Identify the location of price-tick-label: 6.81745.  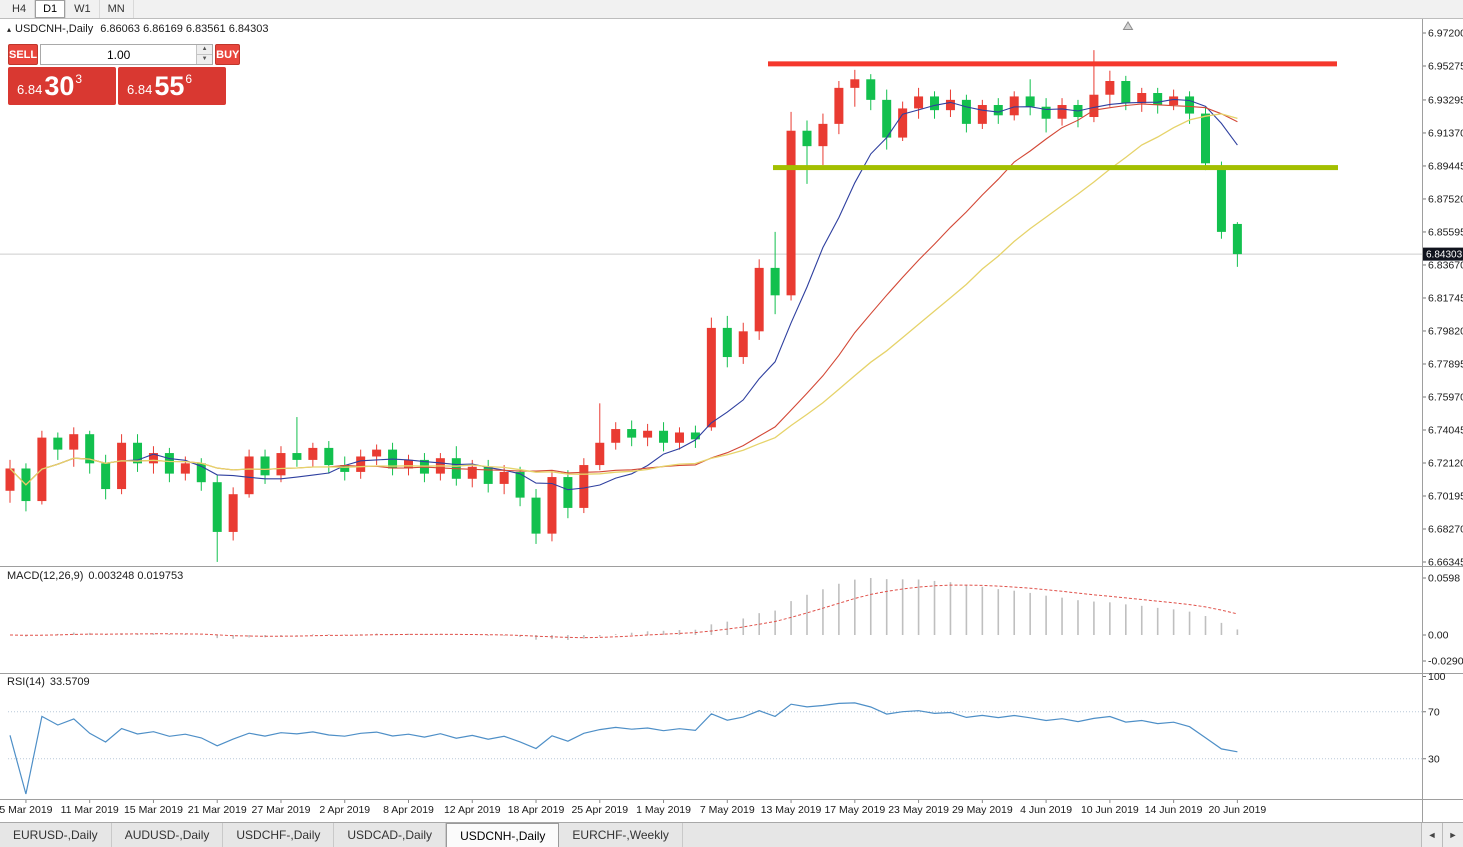
(1445, 298).